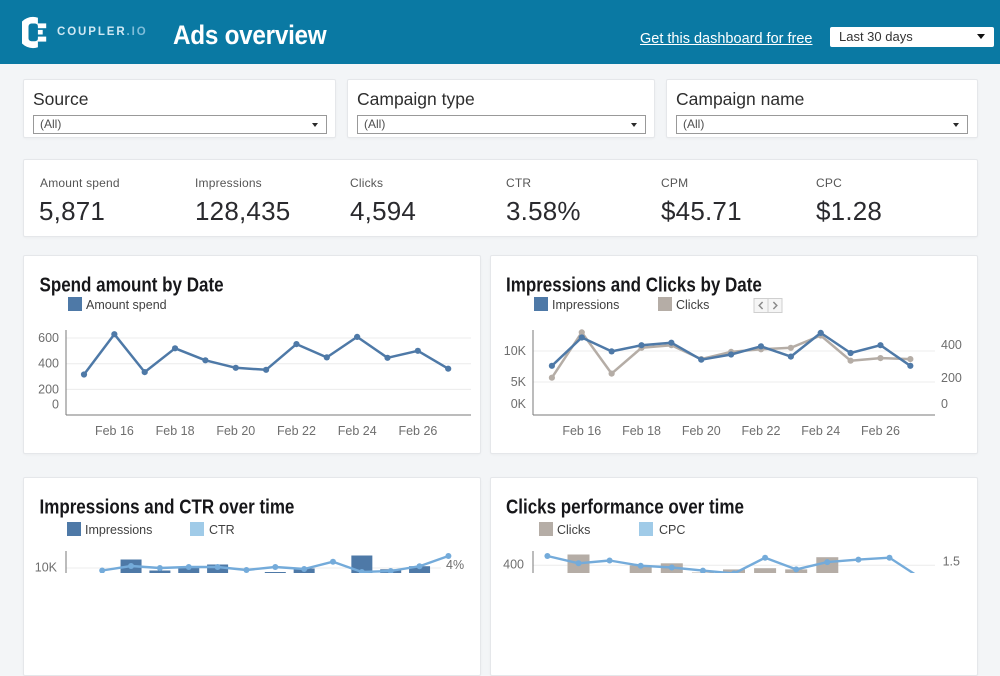  Describe the element at coordinates (132, 284) in the screenshot. I see `svg-text: Spend amount by Date` at that location.